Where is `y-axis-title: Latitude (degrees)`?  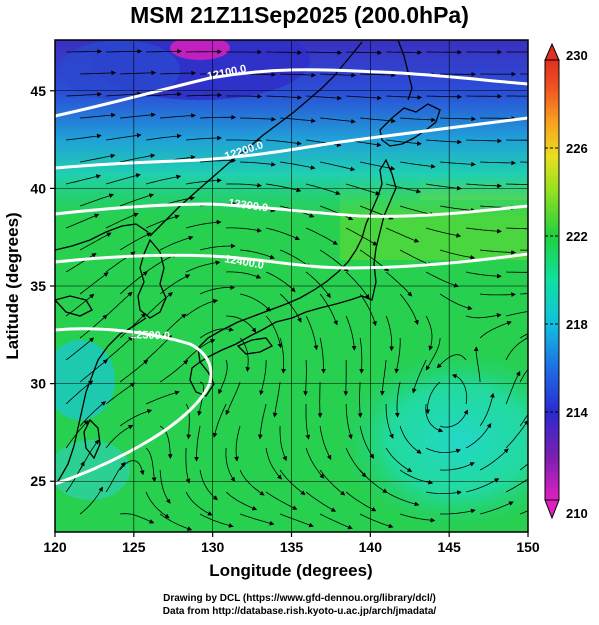
y-axis-title: Latitude (degrees) is located at coordinates (12, 285).